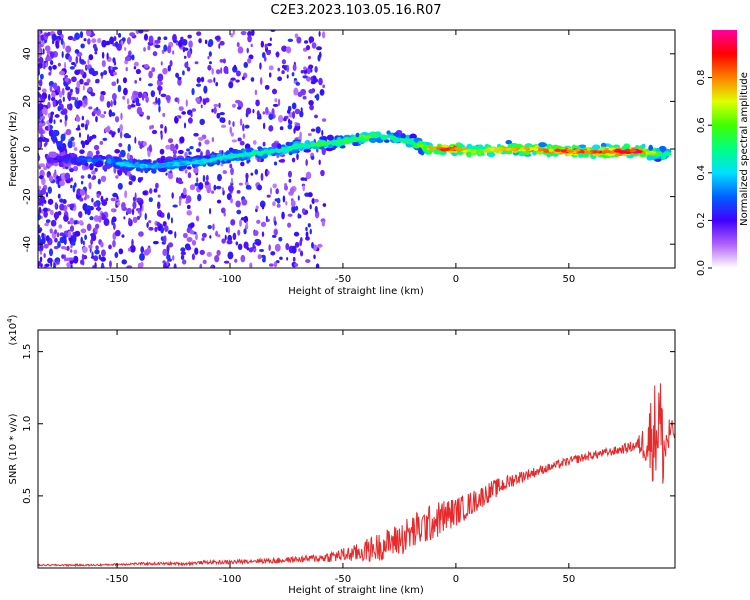  I want to click on colorbar-tick-label: 0.0, so click(701, 268).